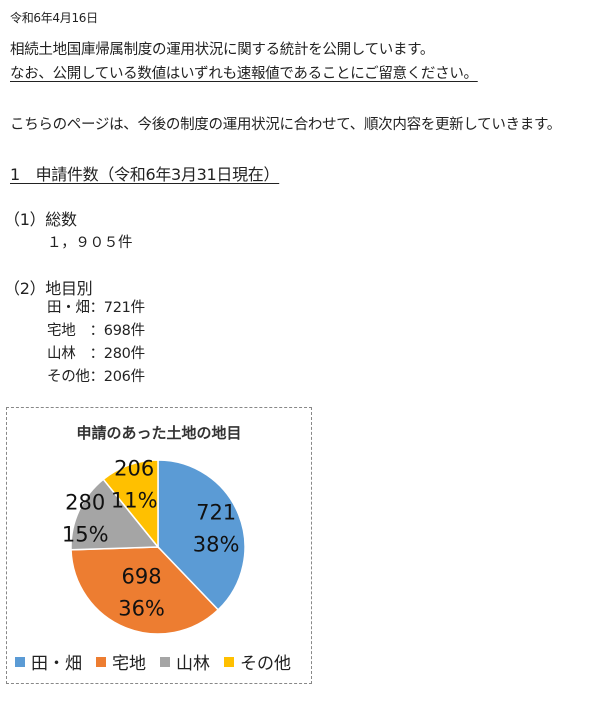  Describe the element at coordinates (90, 243) in the screenshot. I see `total-value: １，９０５件` at that location.